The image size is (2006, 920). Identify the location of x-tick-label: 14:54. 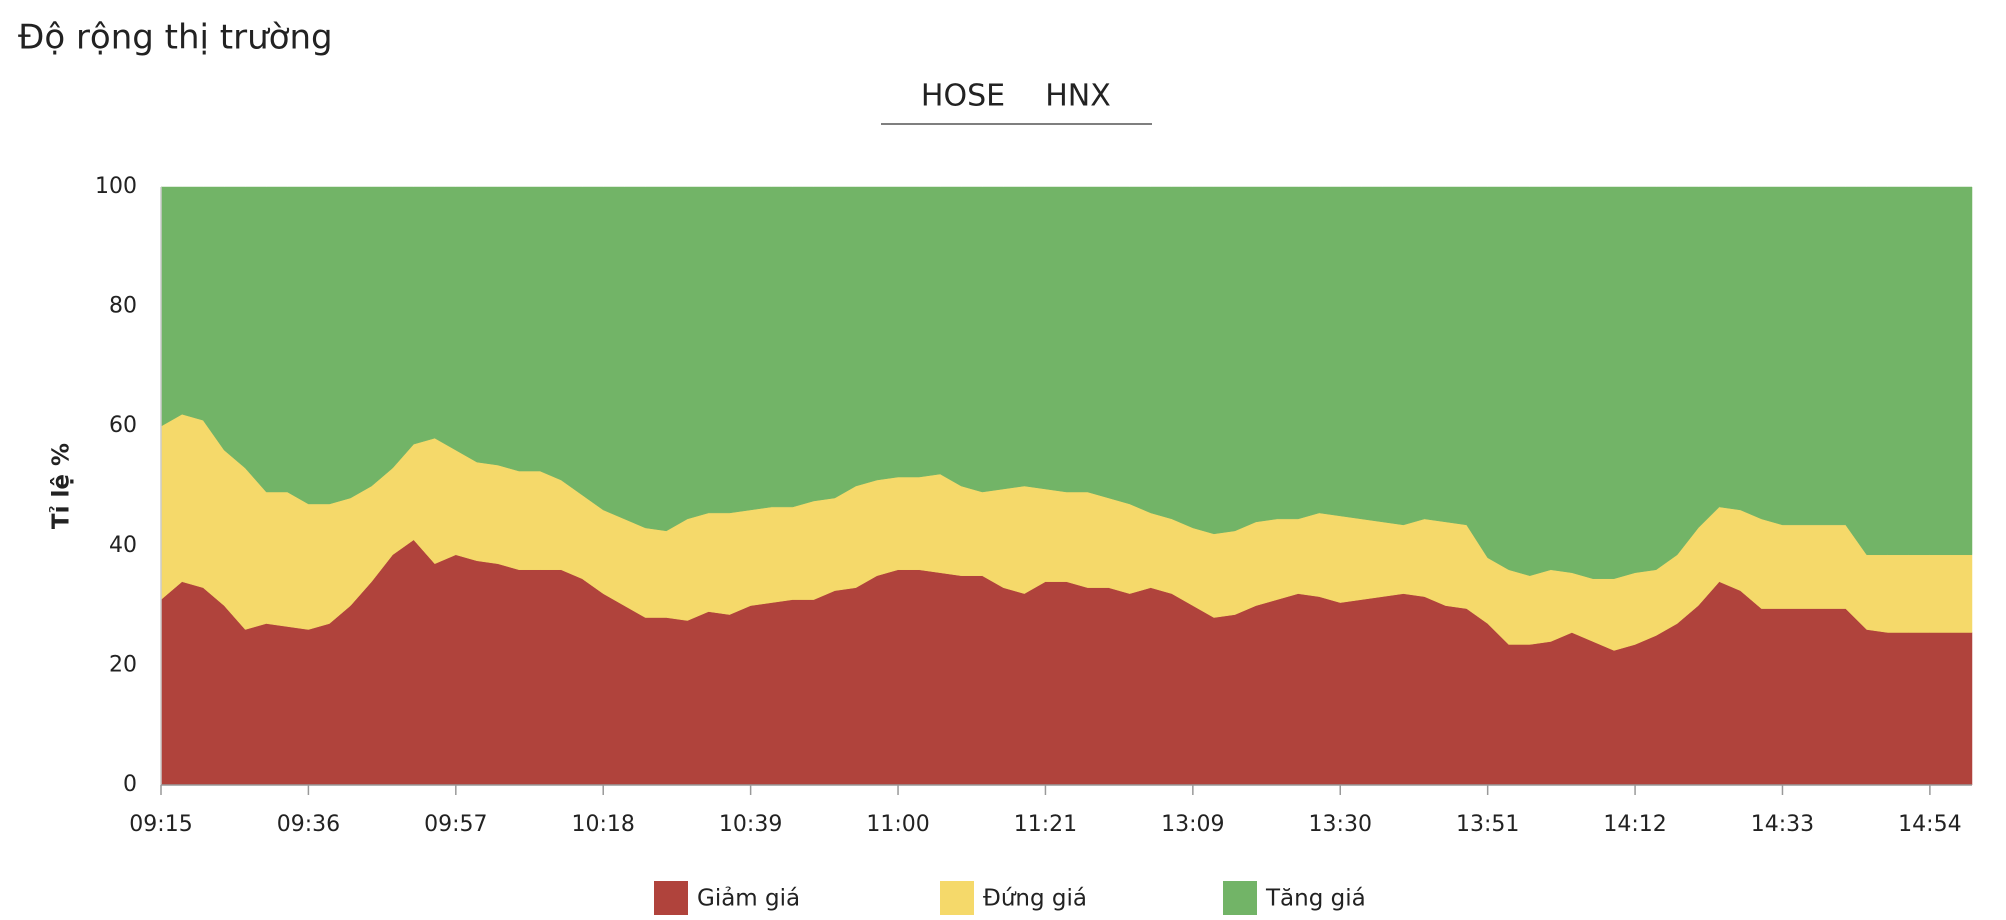
(1929, 824).